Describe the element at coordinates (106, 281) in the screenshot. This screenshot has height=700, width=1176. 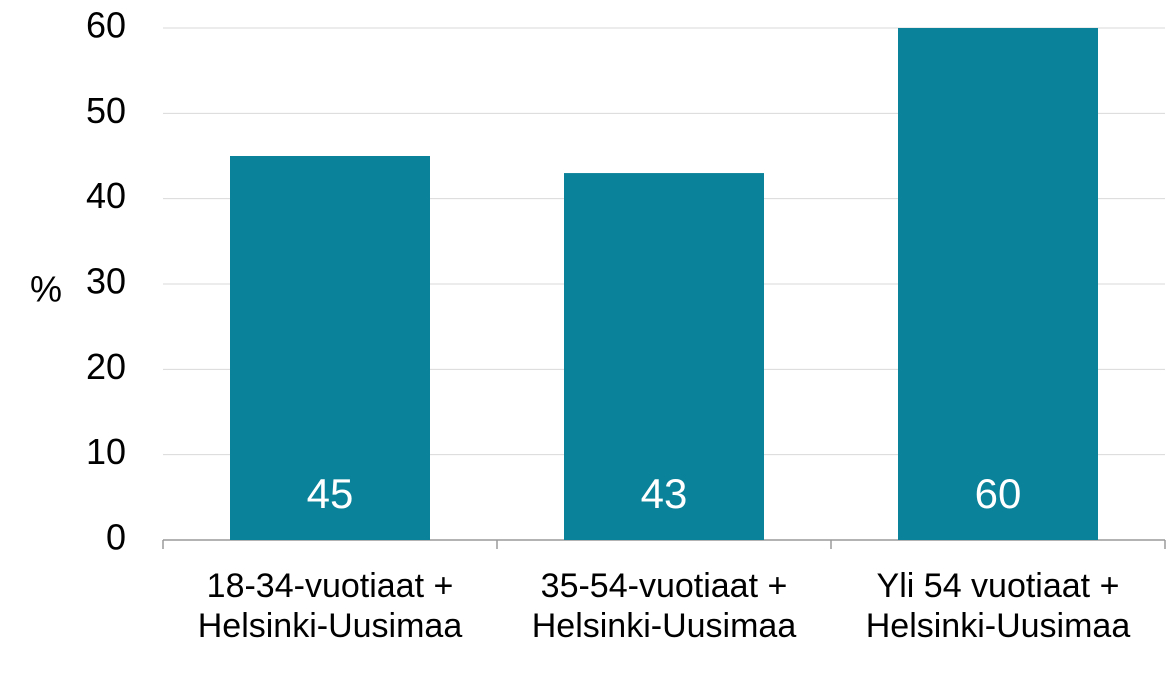
I see `y-tick-label: 30` at that location.